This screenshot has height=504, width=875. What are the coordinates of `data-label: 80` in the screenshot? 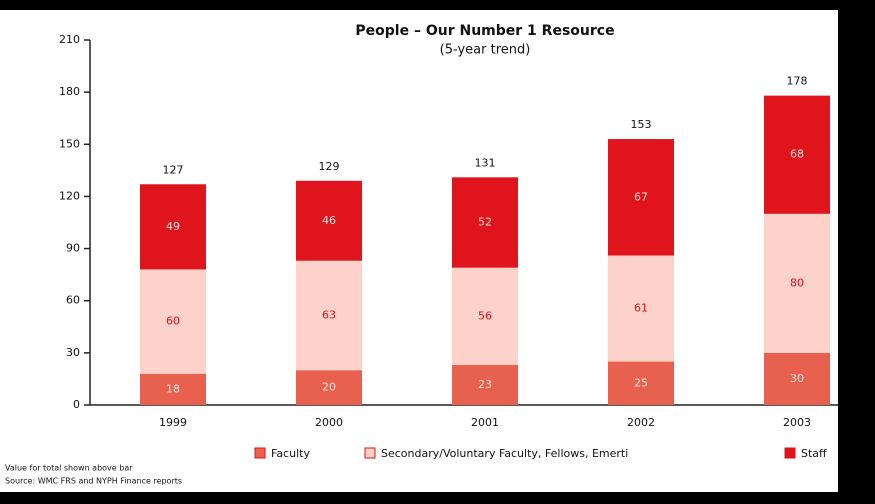 It's located at (797, 282).